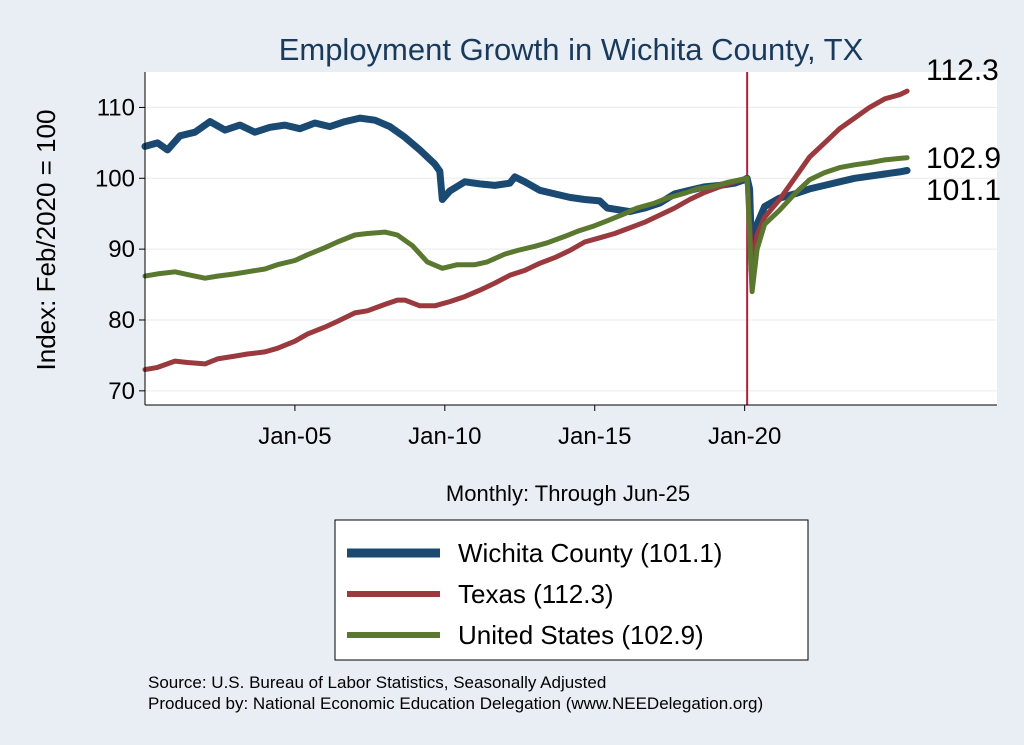  What do you see at coordinates (46, 240) in the screenshot?
I see `y-axis-label: Index: Feb/2020 = 100` at bounding box center [46, 240].